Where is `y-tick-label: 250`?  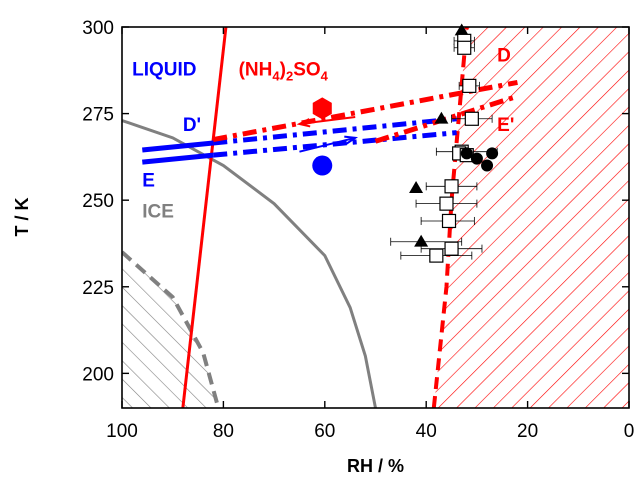 y-tick-label: 250 is located at coordinates (98, 201).